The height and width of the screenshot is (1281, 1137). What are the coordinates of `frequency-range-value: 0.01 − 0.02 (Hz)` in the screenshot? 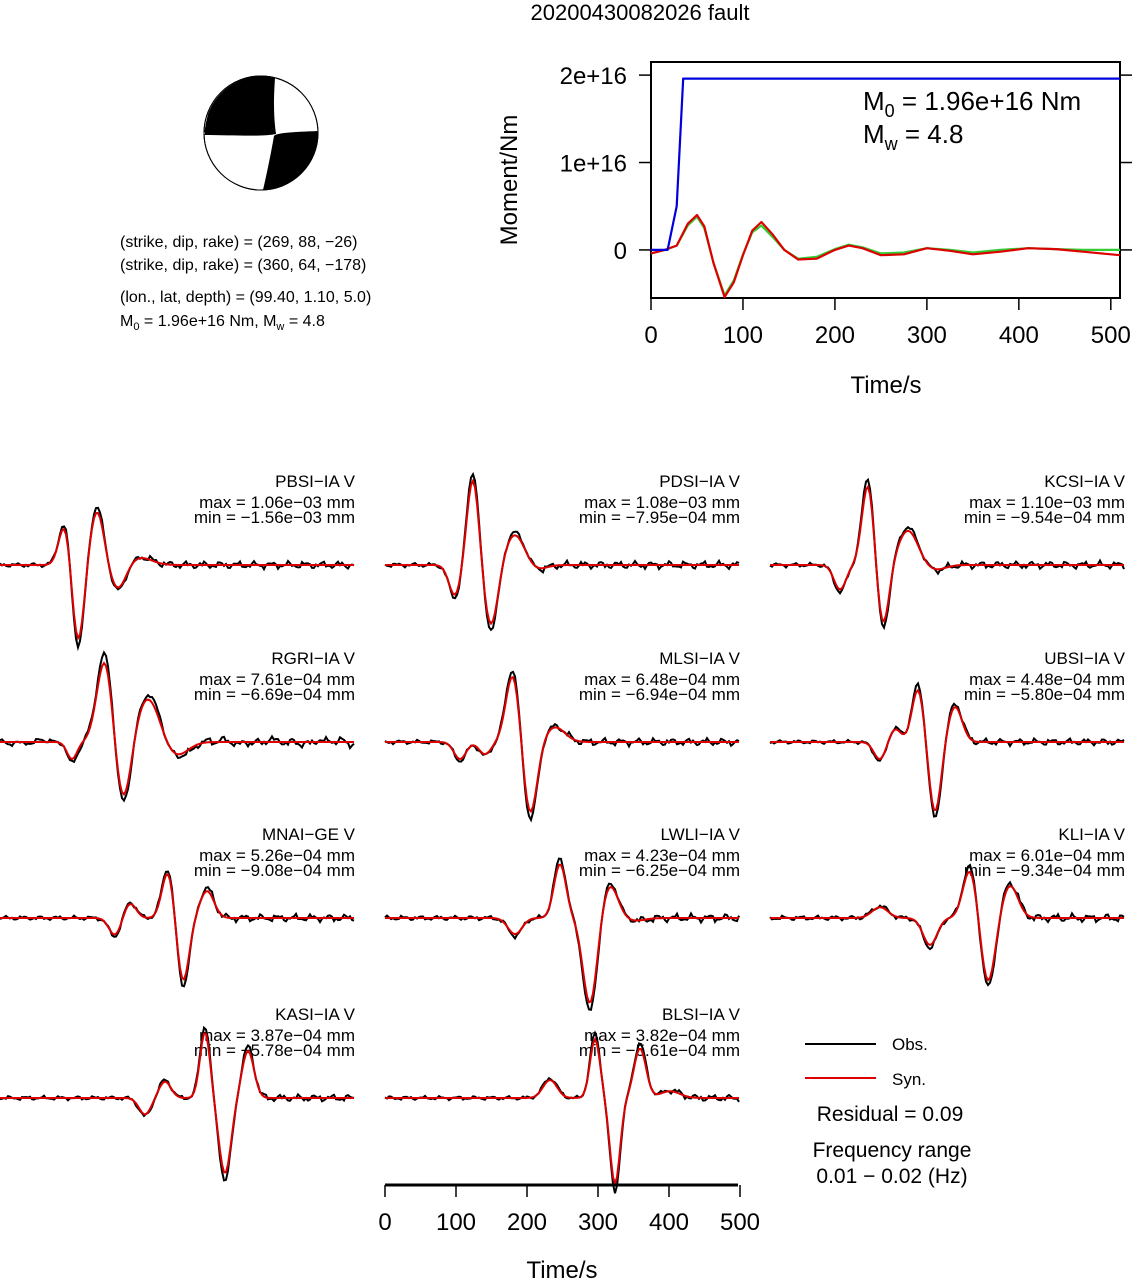 It's located at (891, 1176).